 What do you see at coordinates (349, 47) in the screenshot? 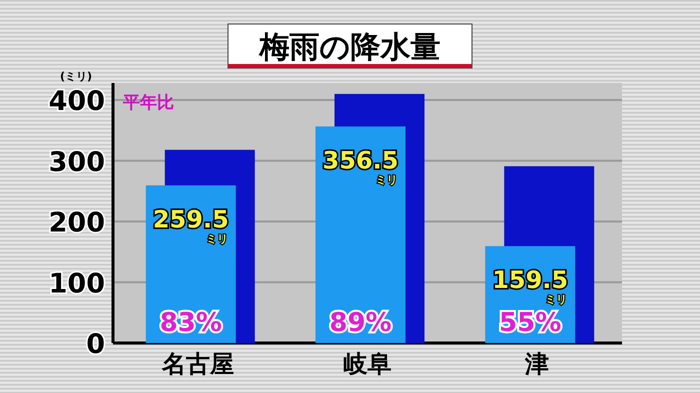
I see `chart-title: 梅雨の降水量` at bounding box center [349, 47].